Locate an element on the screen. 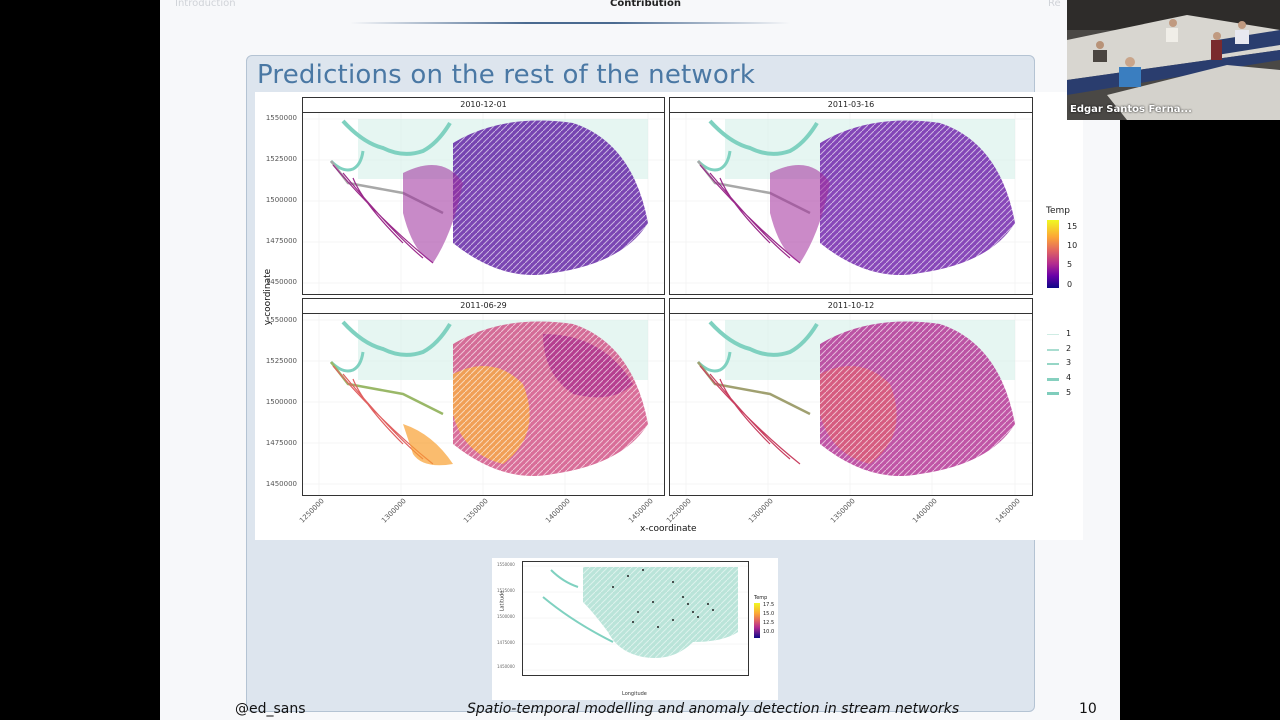 The height and width of the screenshot is (720, 1280). inset-legend-tick: 10.0 is located at coordinates (769, 632).